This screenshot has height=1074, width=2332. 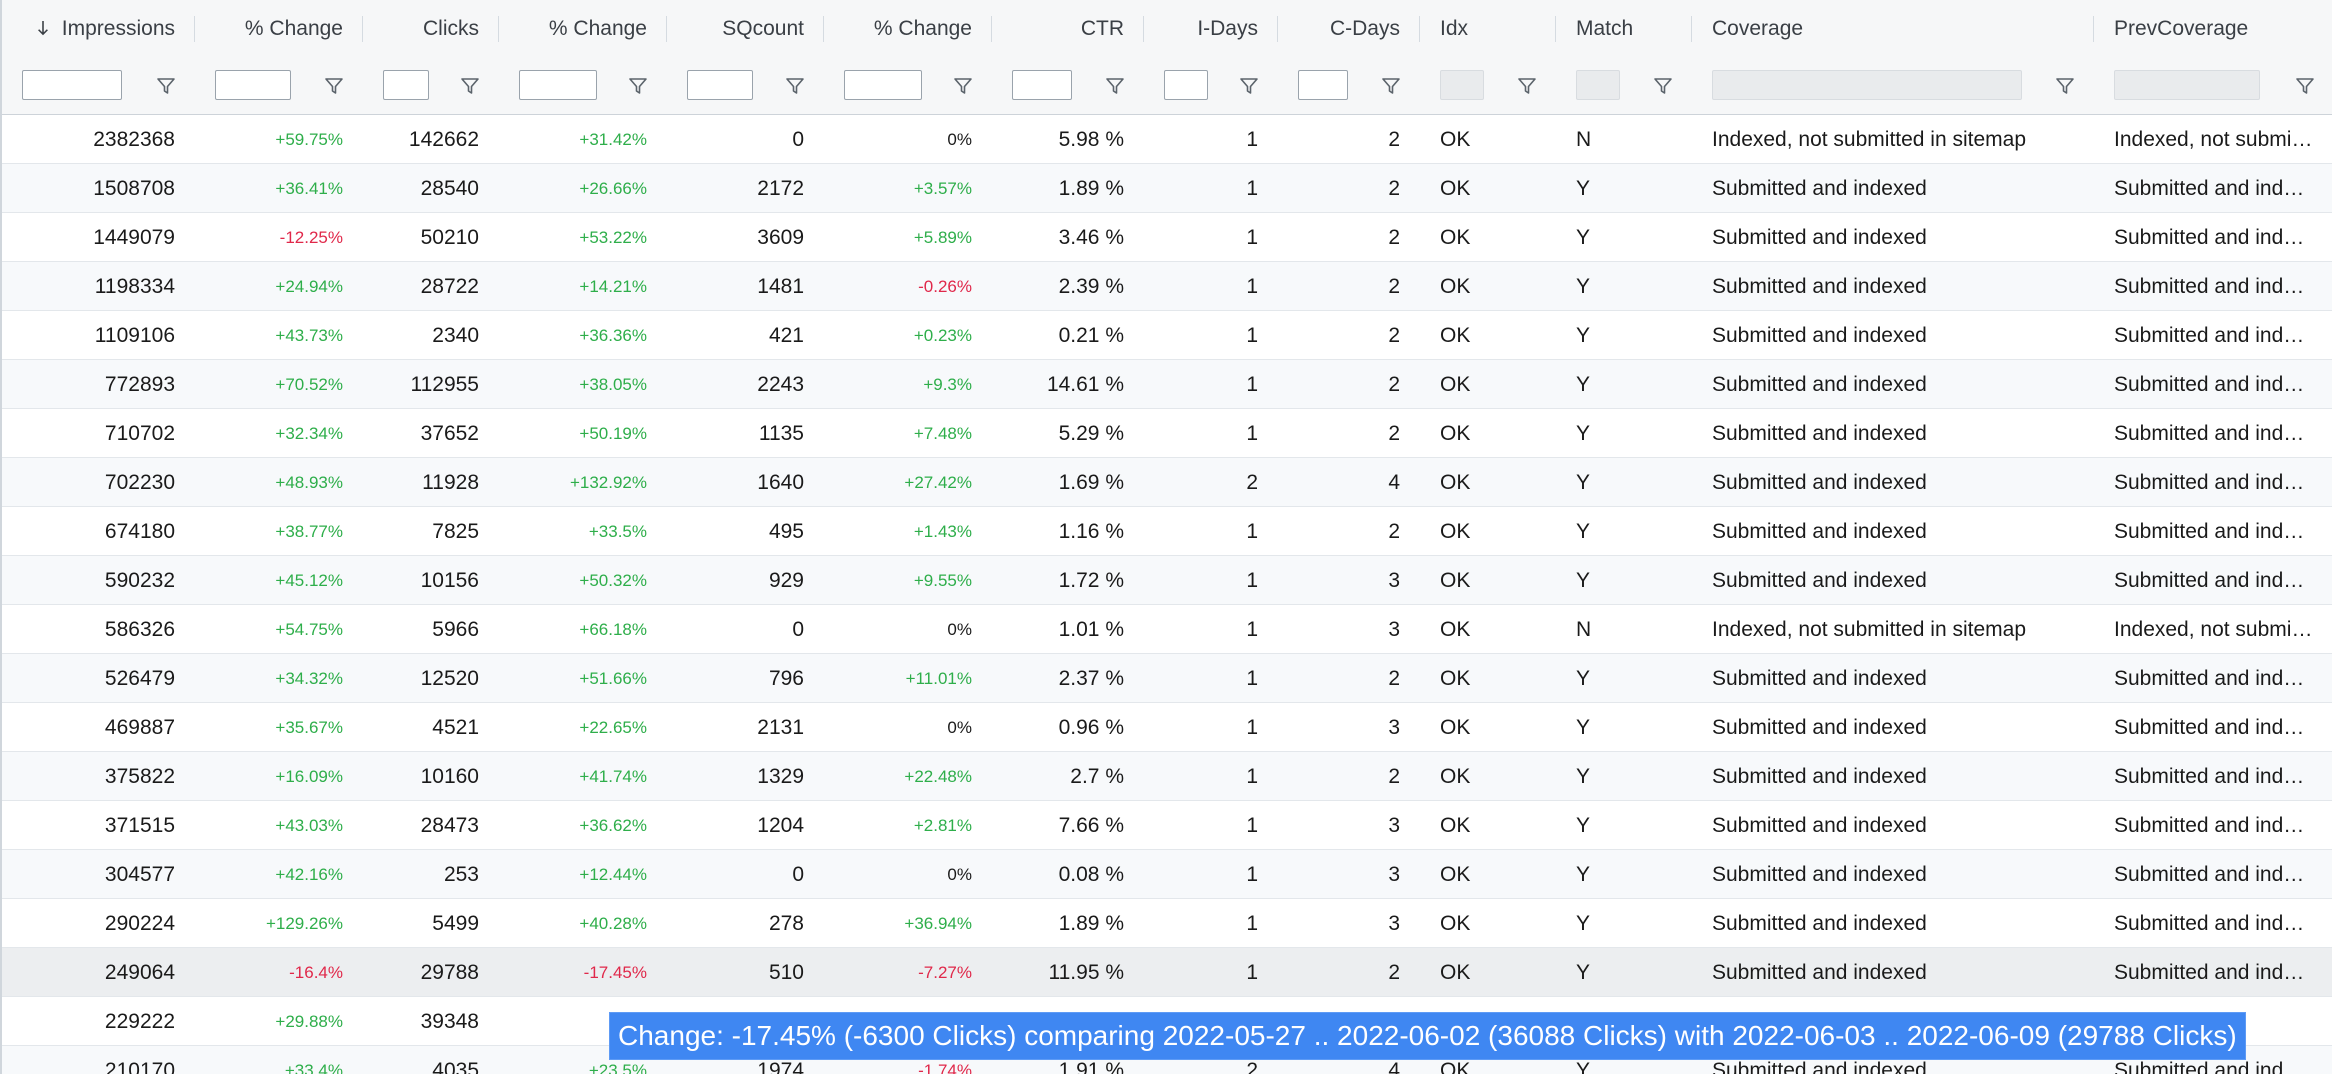 I want to click on column-header-match: Match, so click(x=1624, y=28).